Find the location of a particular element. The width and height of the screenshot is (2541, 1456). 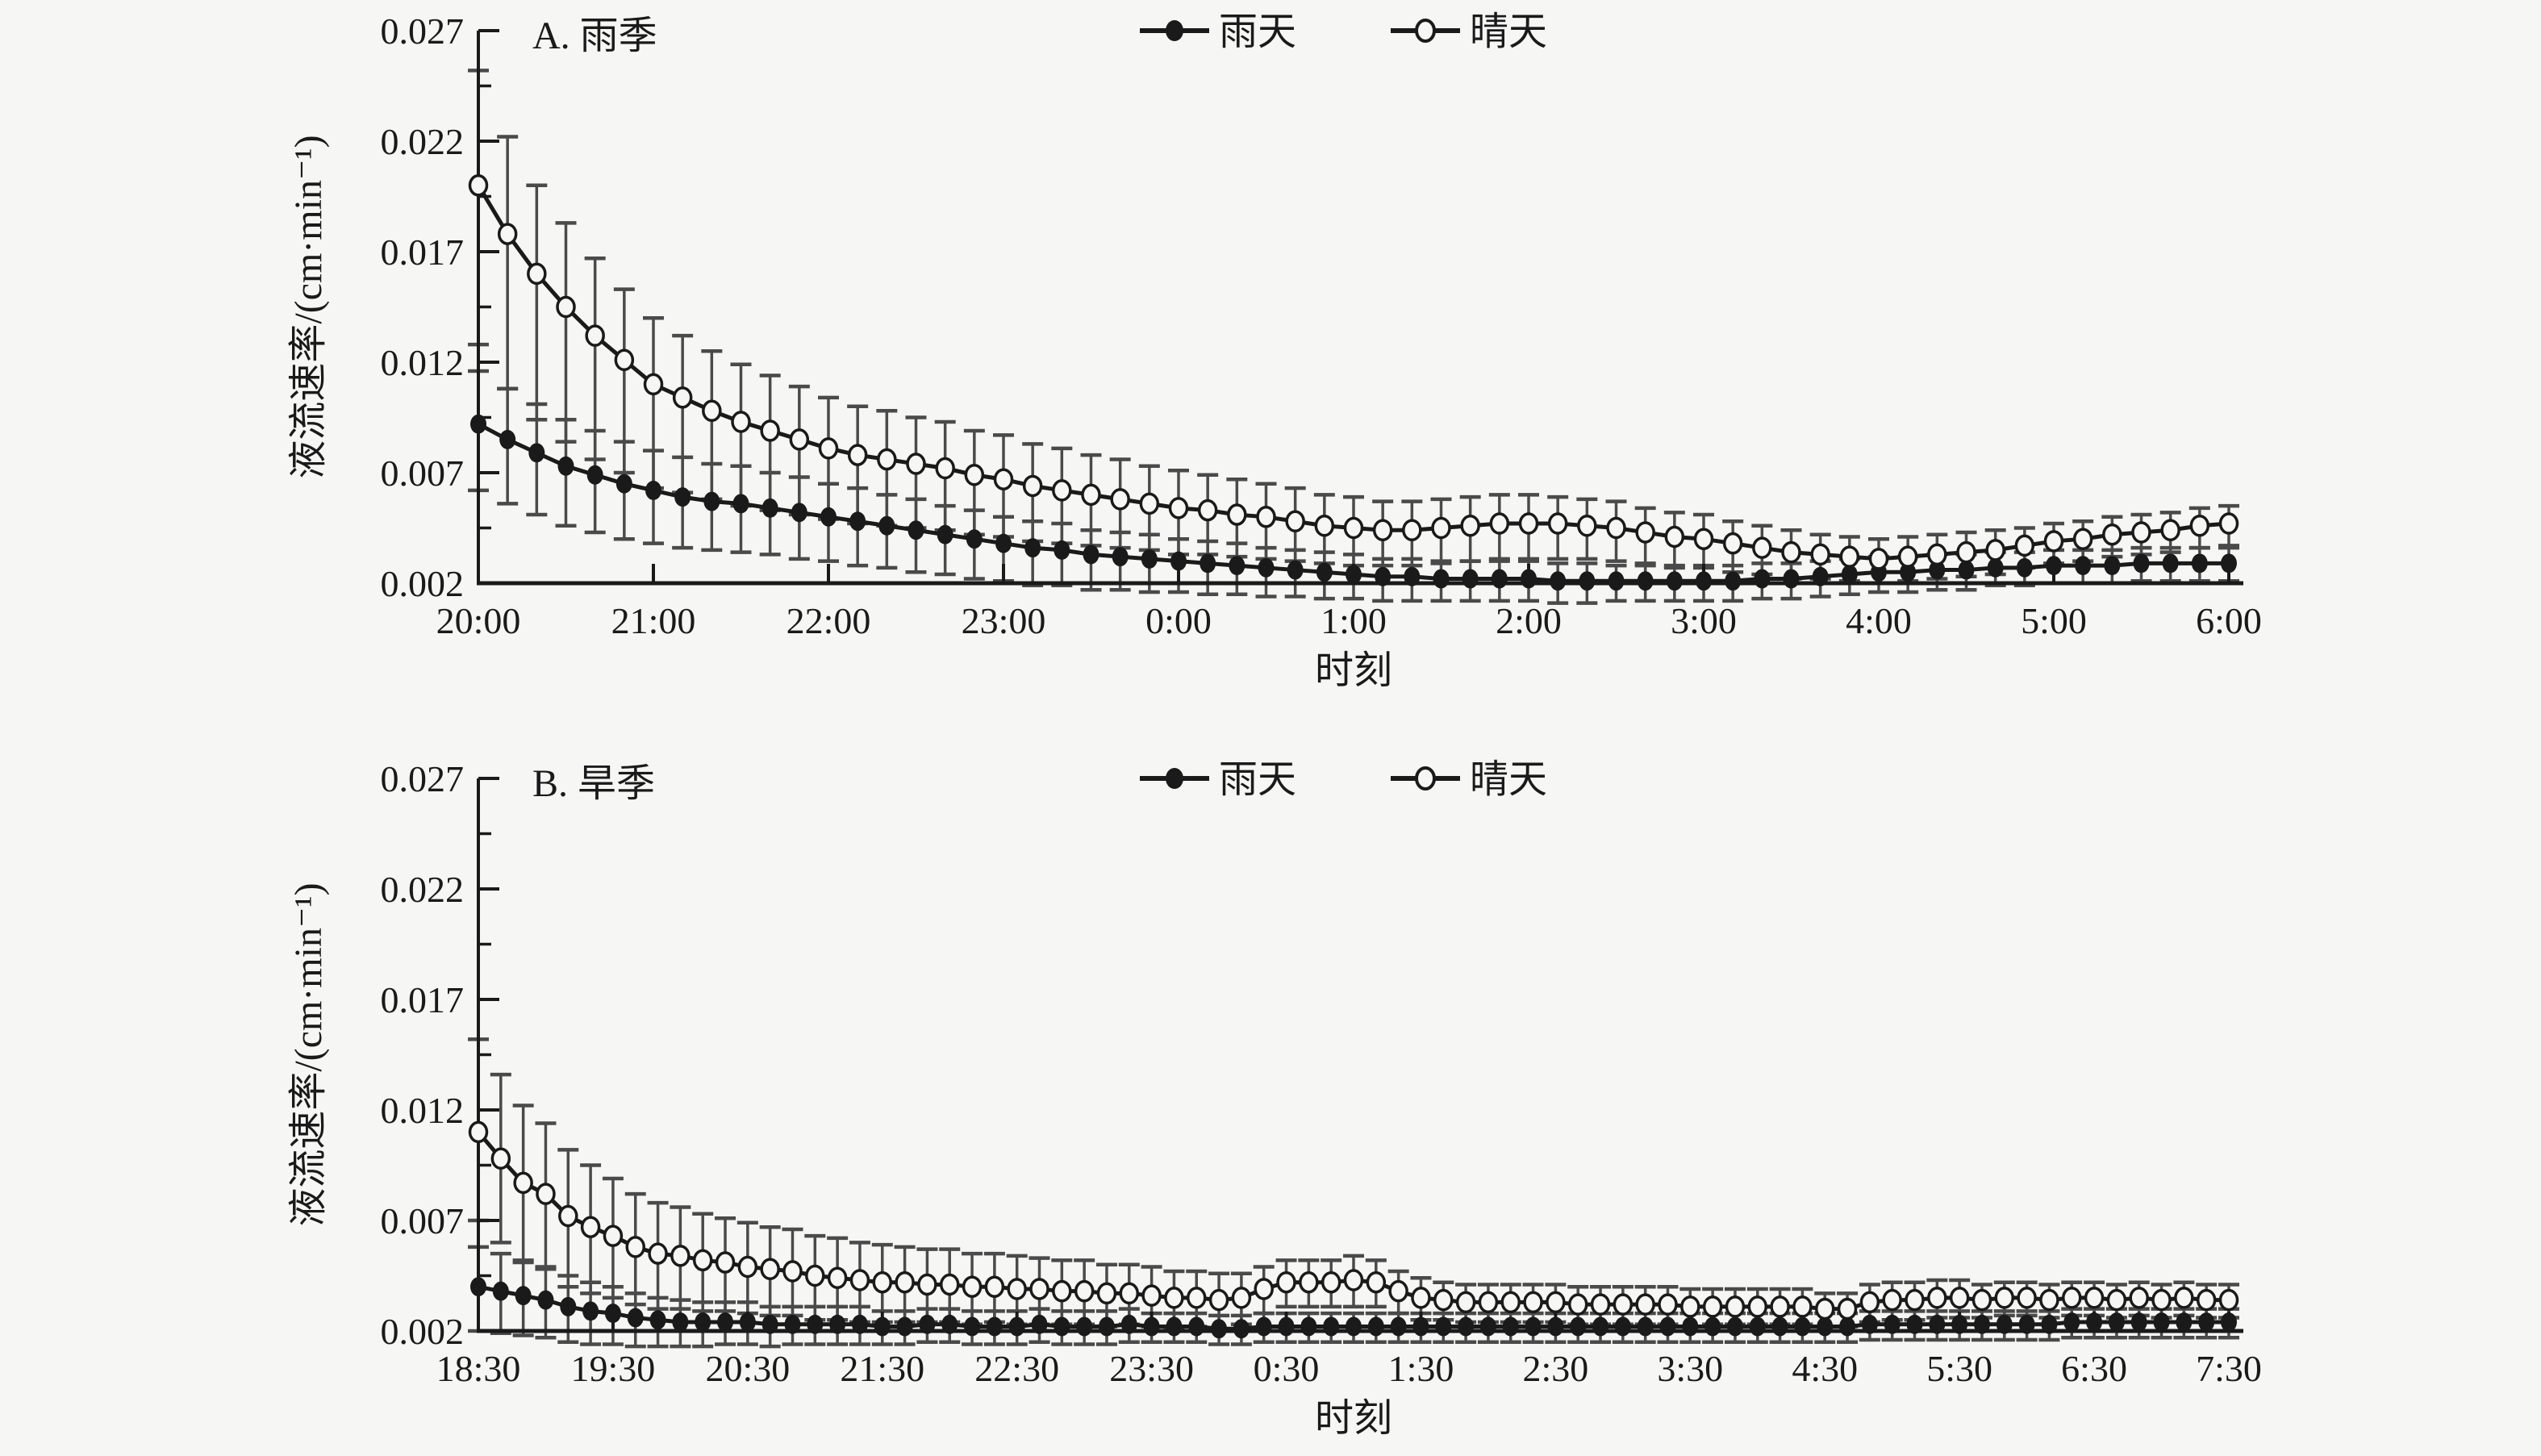

x-tick-label: 7:30 is located at coordinates (2229, 1369).